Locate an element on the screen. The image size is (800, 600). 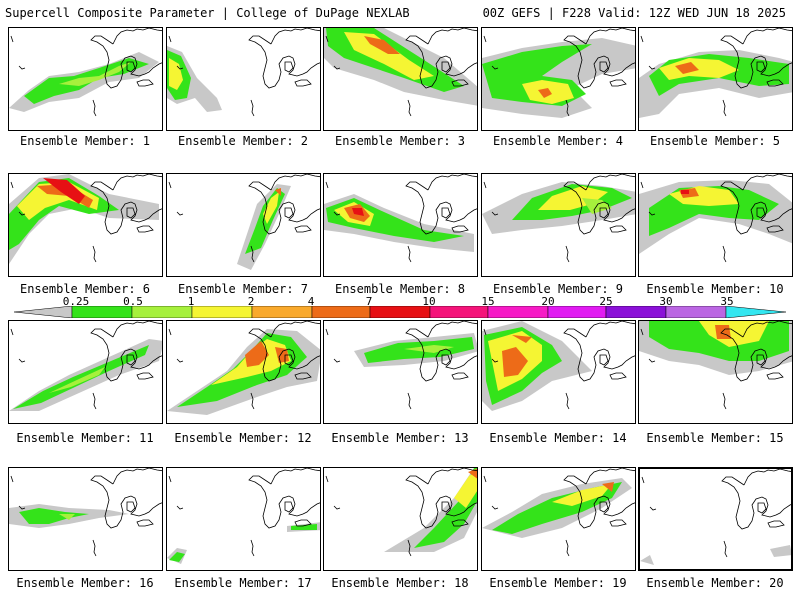
member-caption-14: Ensemble Member: 14 is located at coordinates (558, 438).